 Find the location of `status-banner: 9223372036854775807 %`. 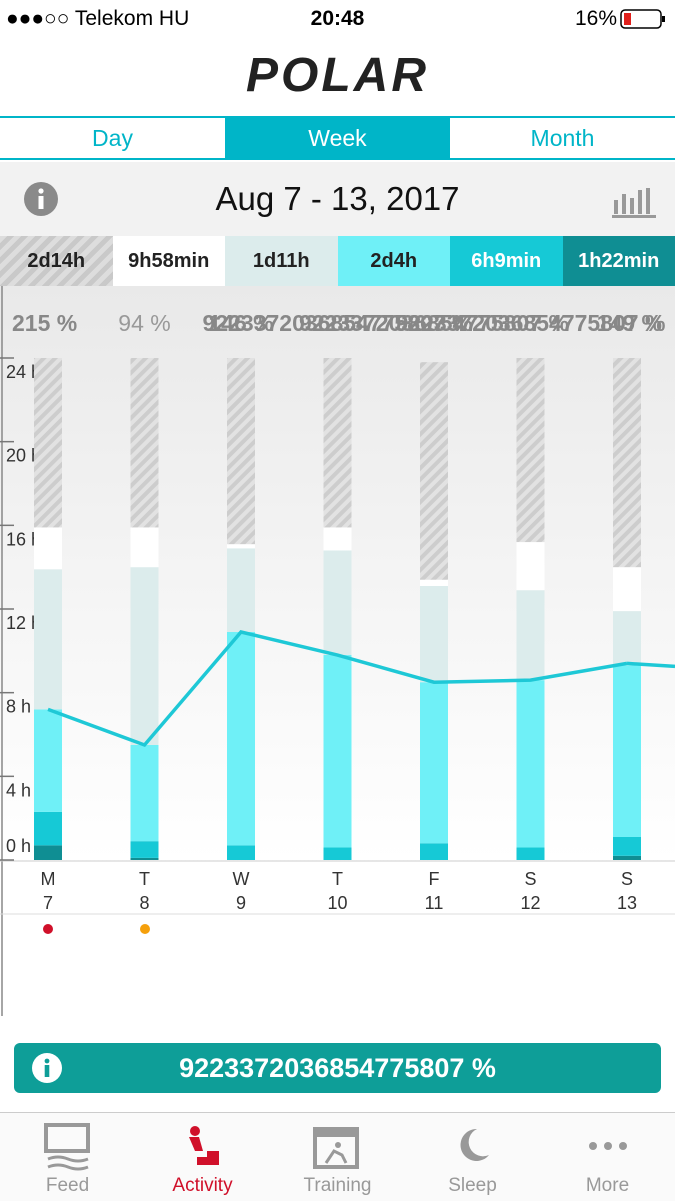

status-banner: 9223372036854775807 % is located at coordinates (337, 1068).